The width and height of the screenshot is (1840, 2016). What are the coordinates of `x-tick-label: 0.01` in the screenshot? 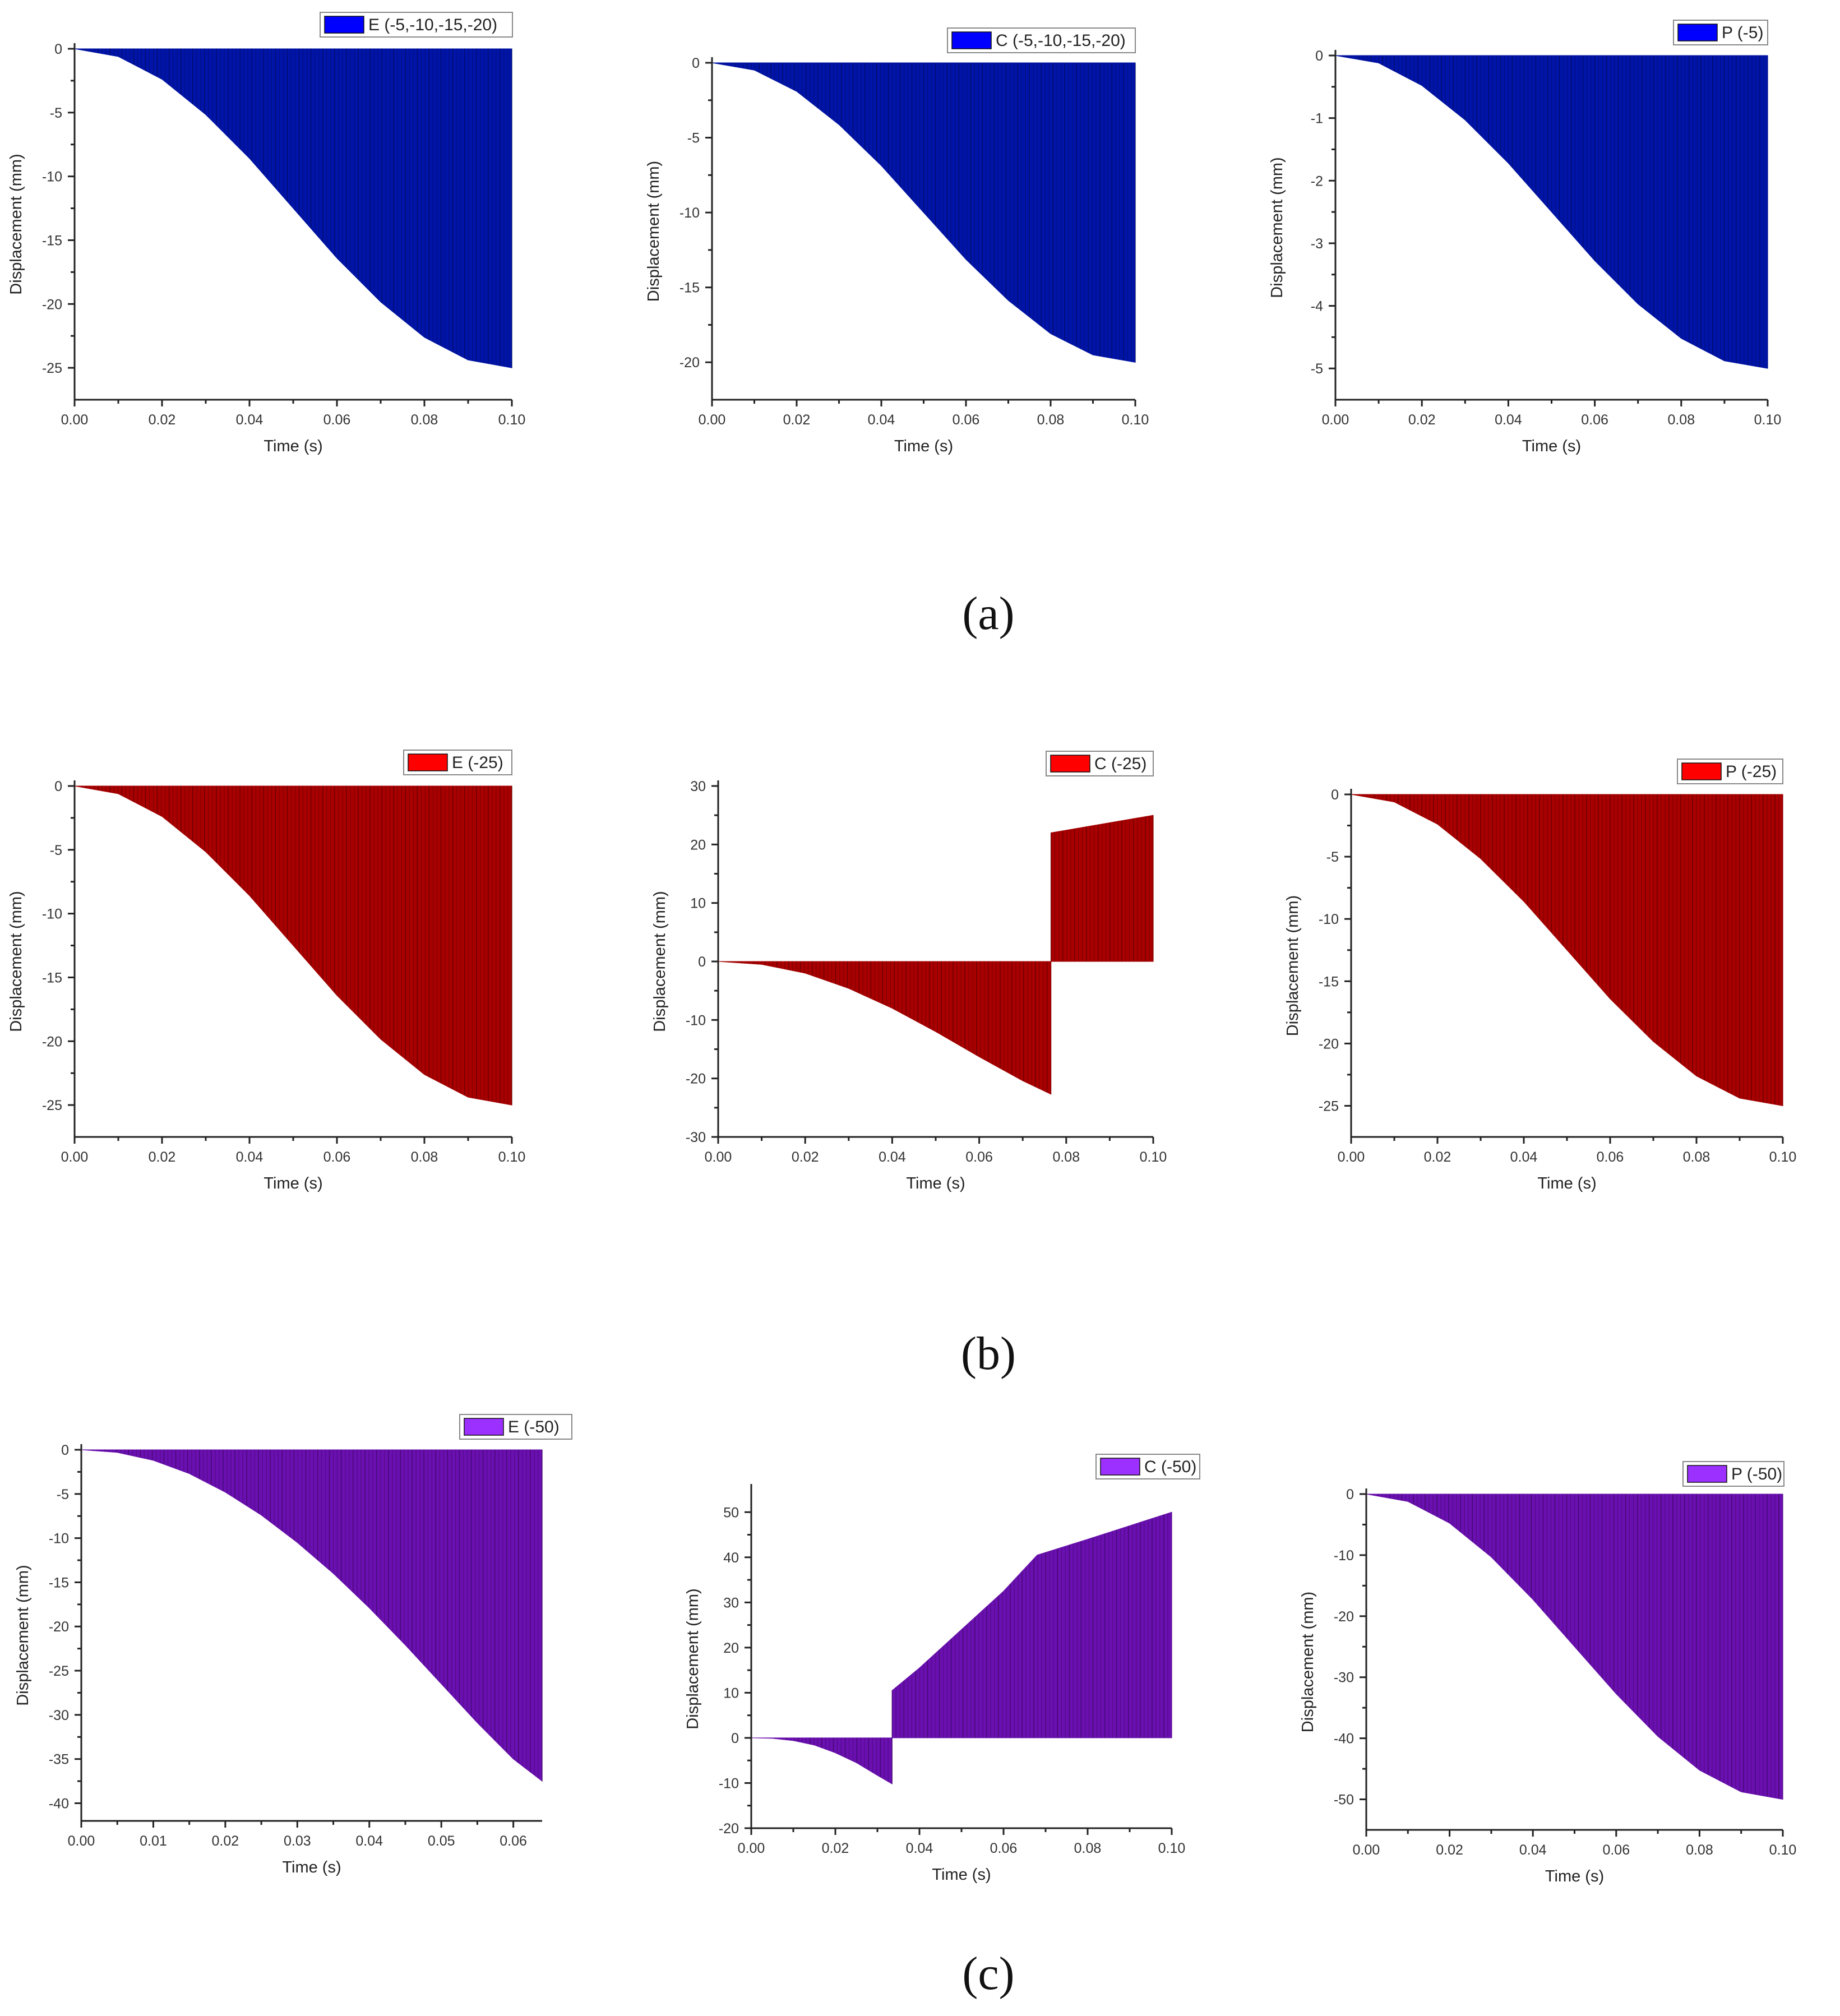 It's located at (153, 1841).